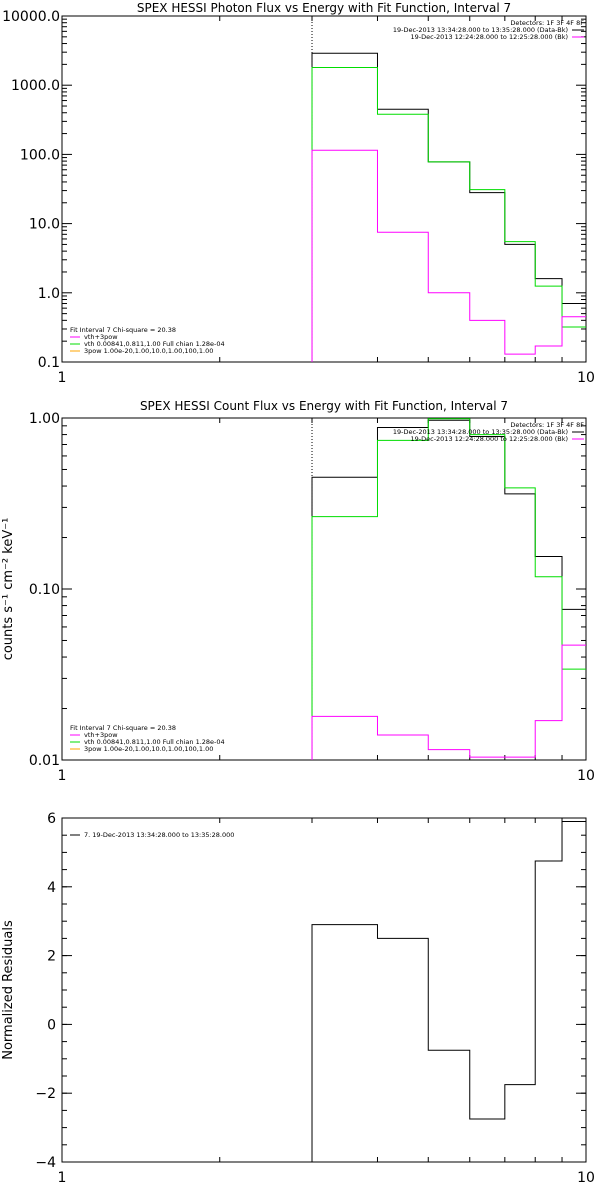 Image resolution: width=600 pixels, height=1200 pixels. What do you see at coordinates (40, 155) in the screenshot?
I see `y-tick-label: 100.0` at bounding box center [40, 155].